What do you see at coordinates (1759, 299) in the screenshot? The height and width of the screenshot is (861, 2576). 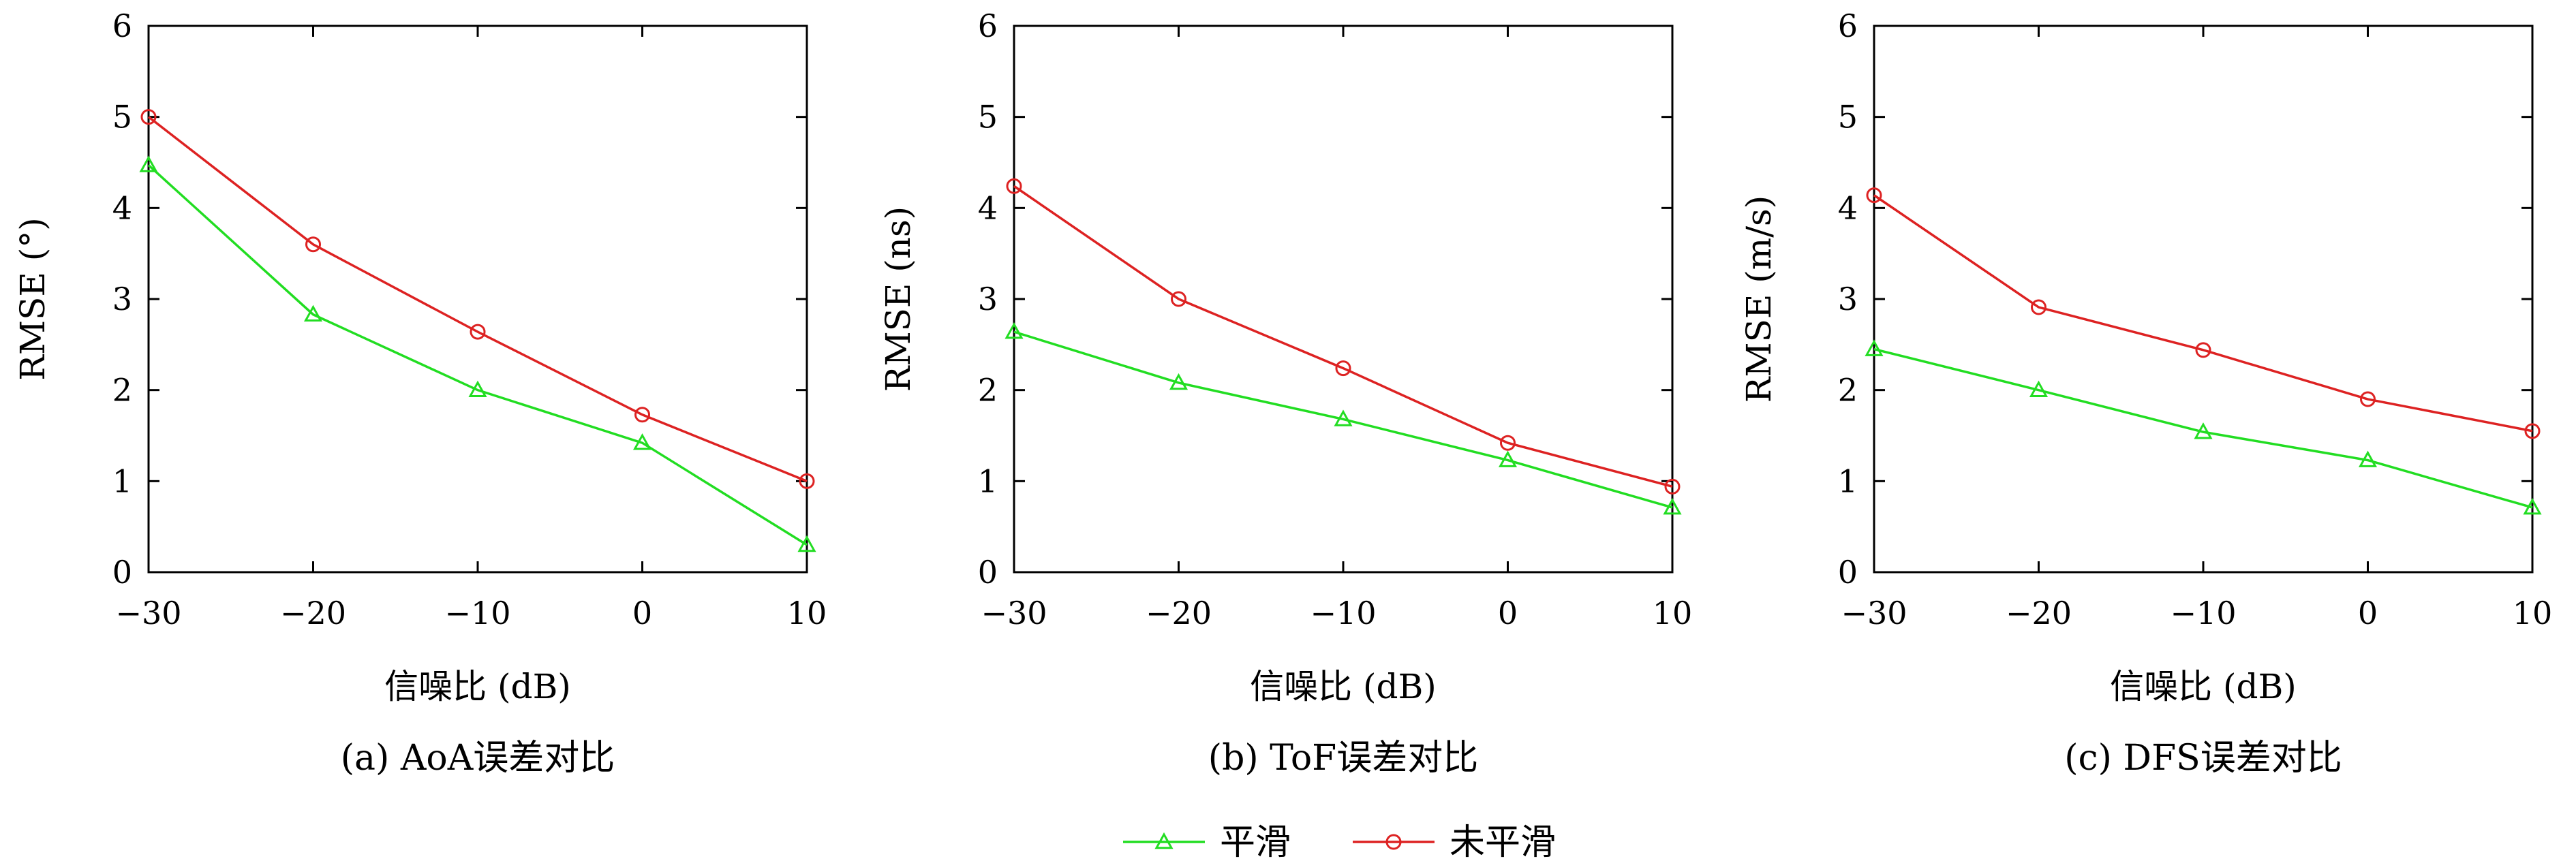 I see `y-axis-label: RMSE (m/s)` at bounding box center [1759, 299].